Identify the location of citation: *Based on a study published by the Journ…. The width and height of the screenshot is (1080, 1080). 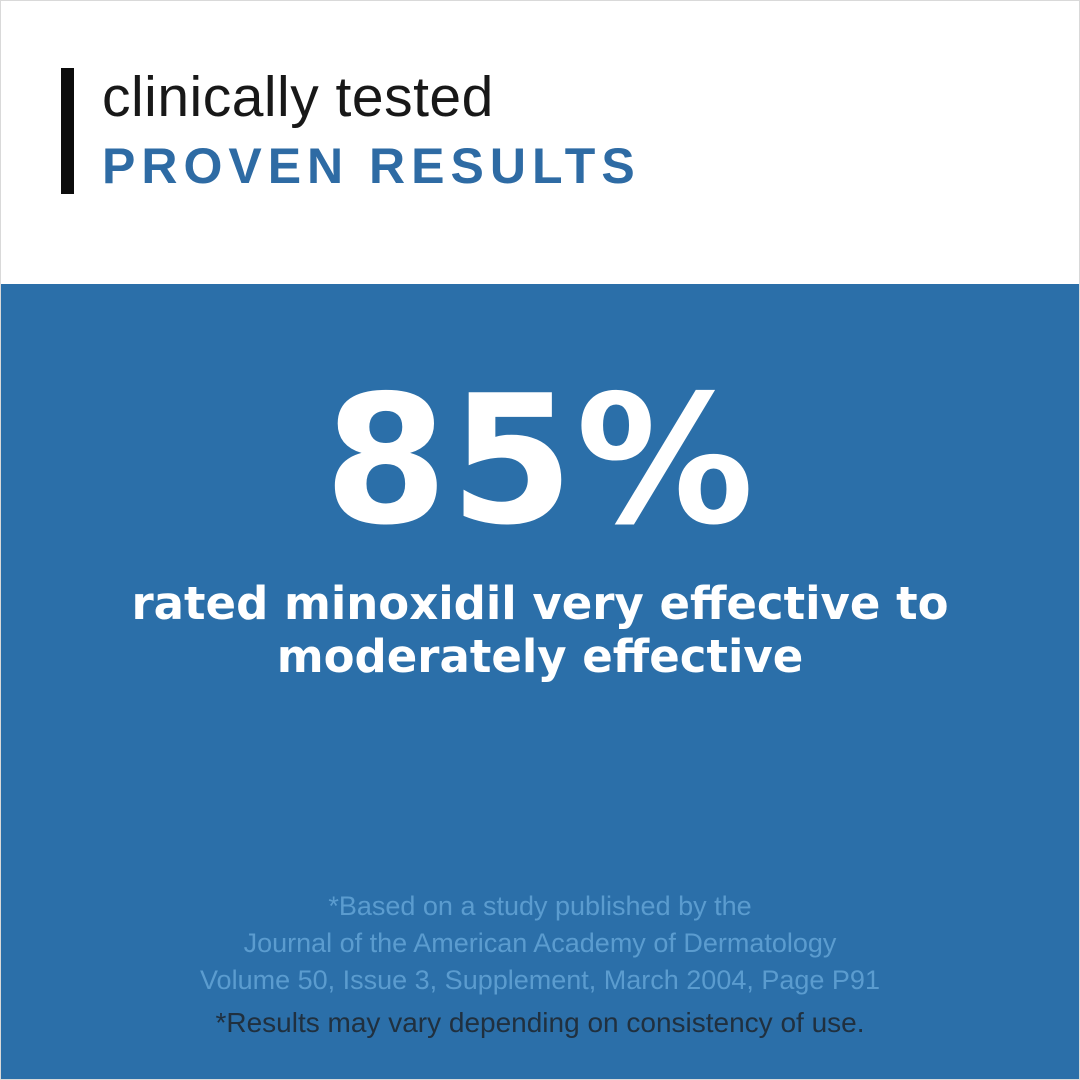
(540, 943).